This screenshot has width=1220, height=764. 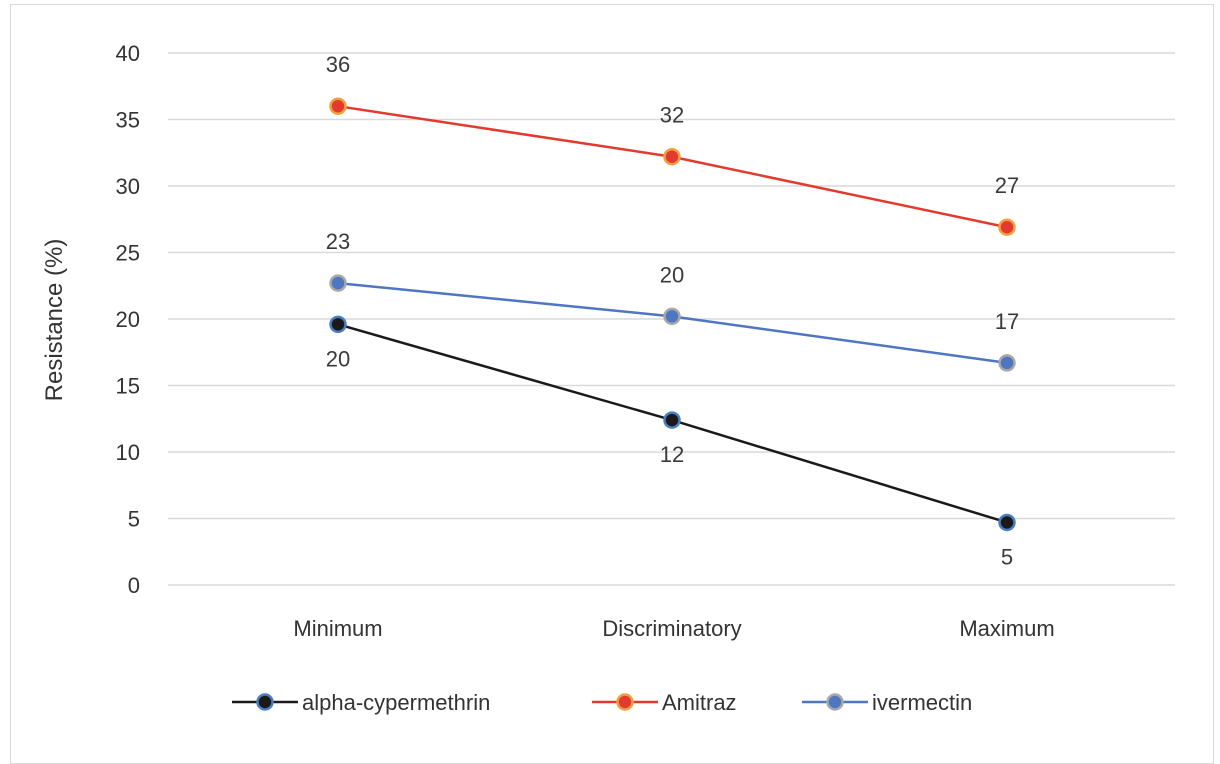 What do you see at coordinates (337, 628) in the screenshot?
I see `x-tick-label: Minimum` at bounding box center [337, 628].